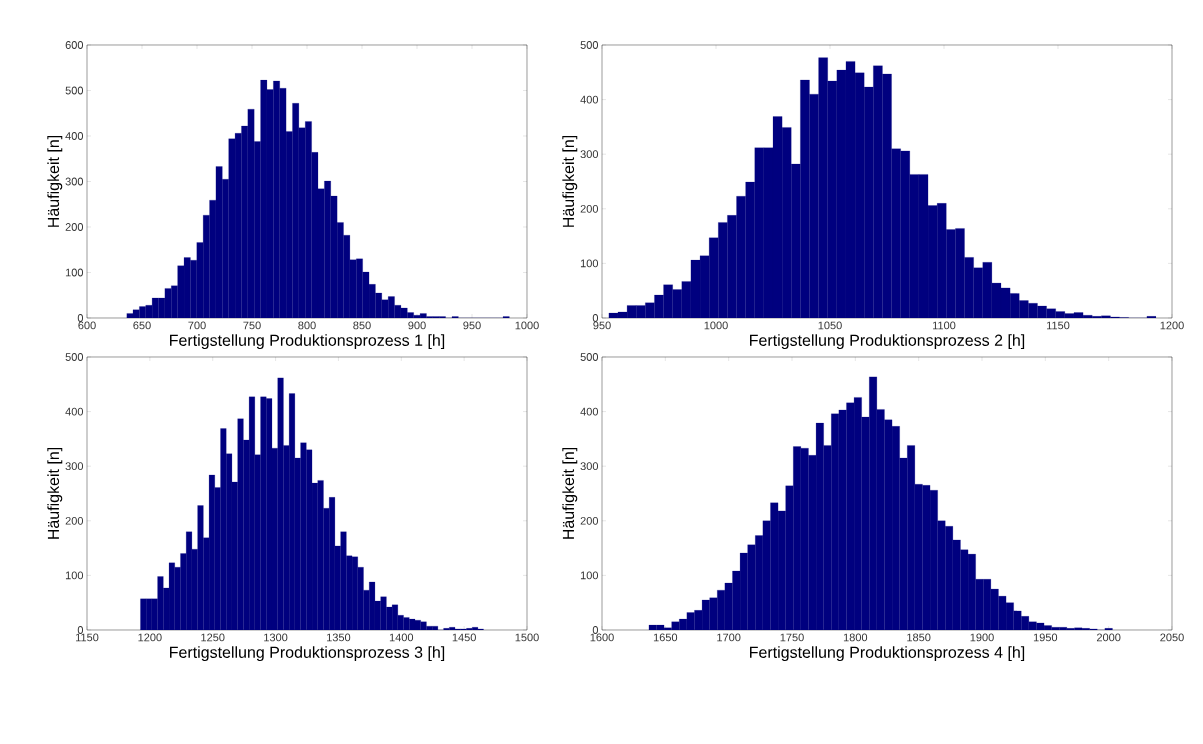 The image size is (1203, 744). I want to click on x-tick-label: 1450, so click(464, 637).